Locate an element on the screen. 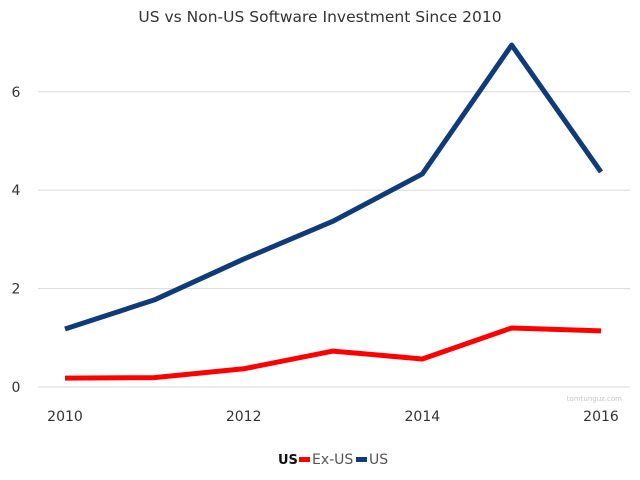  legend-title: US is located at coordinates (288, 460).